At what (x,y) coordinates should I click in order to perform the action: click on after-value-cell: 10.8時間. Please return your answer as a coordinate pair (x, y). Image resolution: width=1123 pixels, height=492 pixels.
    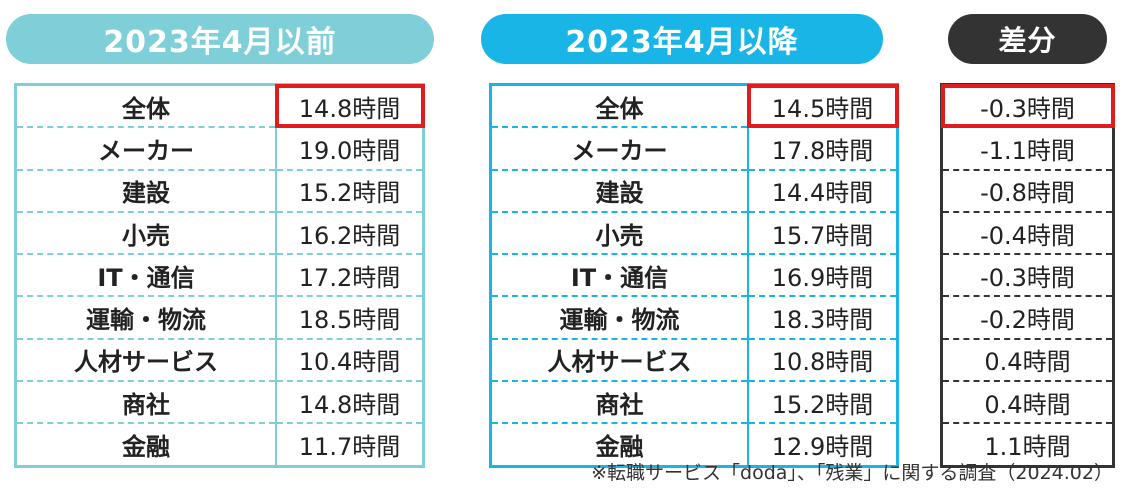
    Looking at the image, I should click on (823, 360).